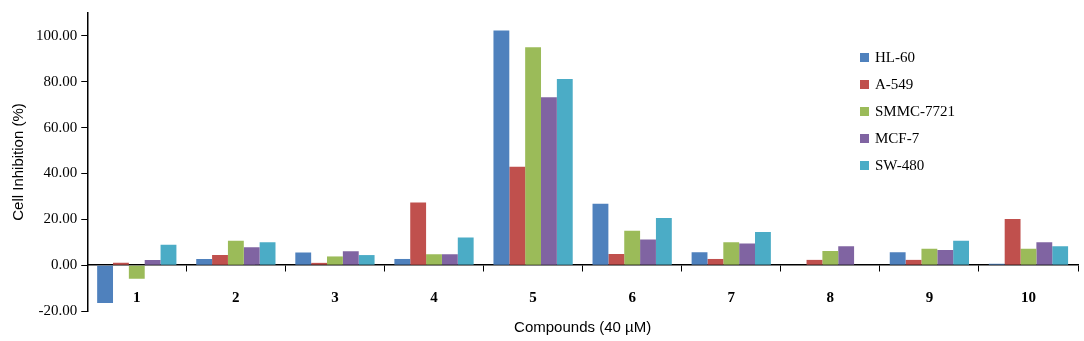 The width and height of the screenshot is (1084, 341). What do you see at coordinates (60, 80) in the screenshot?
I see `y-tick-label: 80.00` at bounding box center [60, 80].